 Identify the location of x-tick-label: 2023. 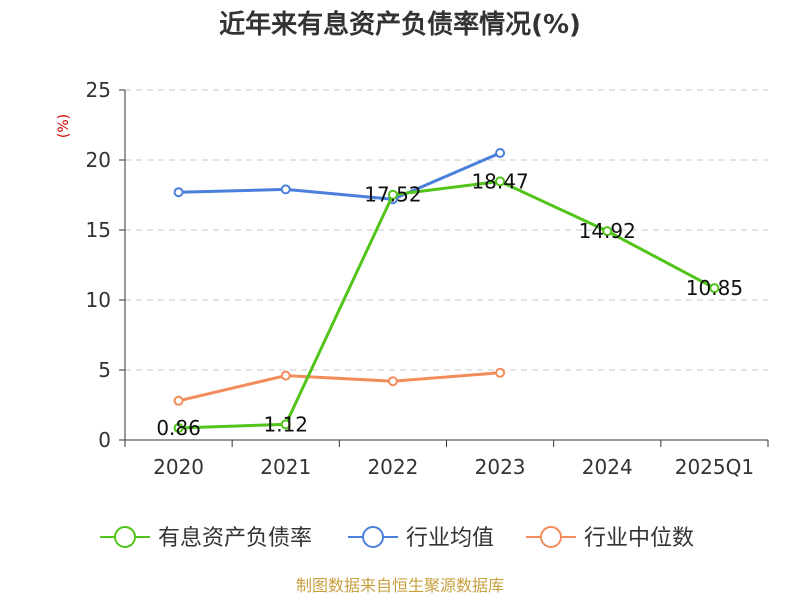
(500, 467).